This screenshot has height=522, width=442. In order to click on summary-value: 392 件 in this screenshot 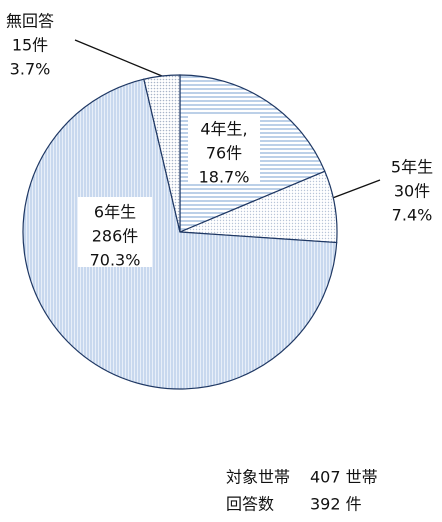, I will do `click(336, 504)`.